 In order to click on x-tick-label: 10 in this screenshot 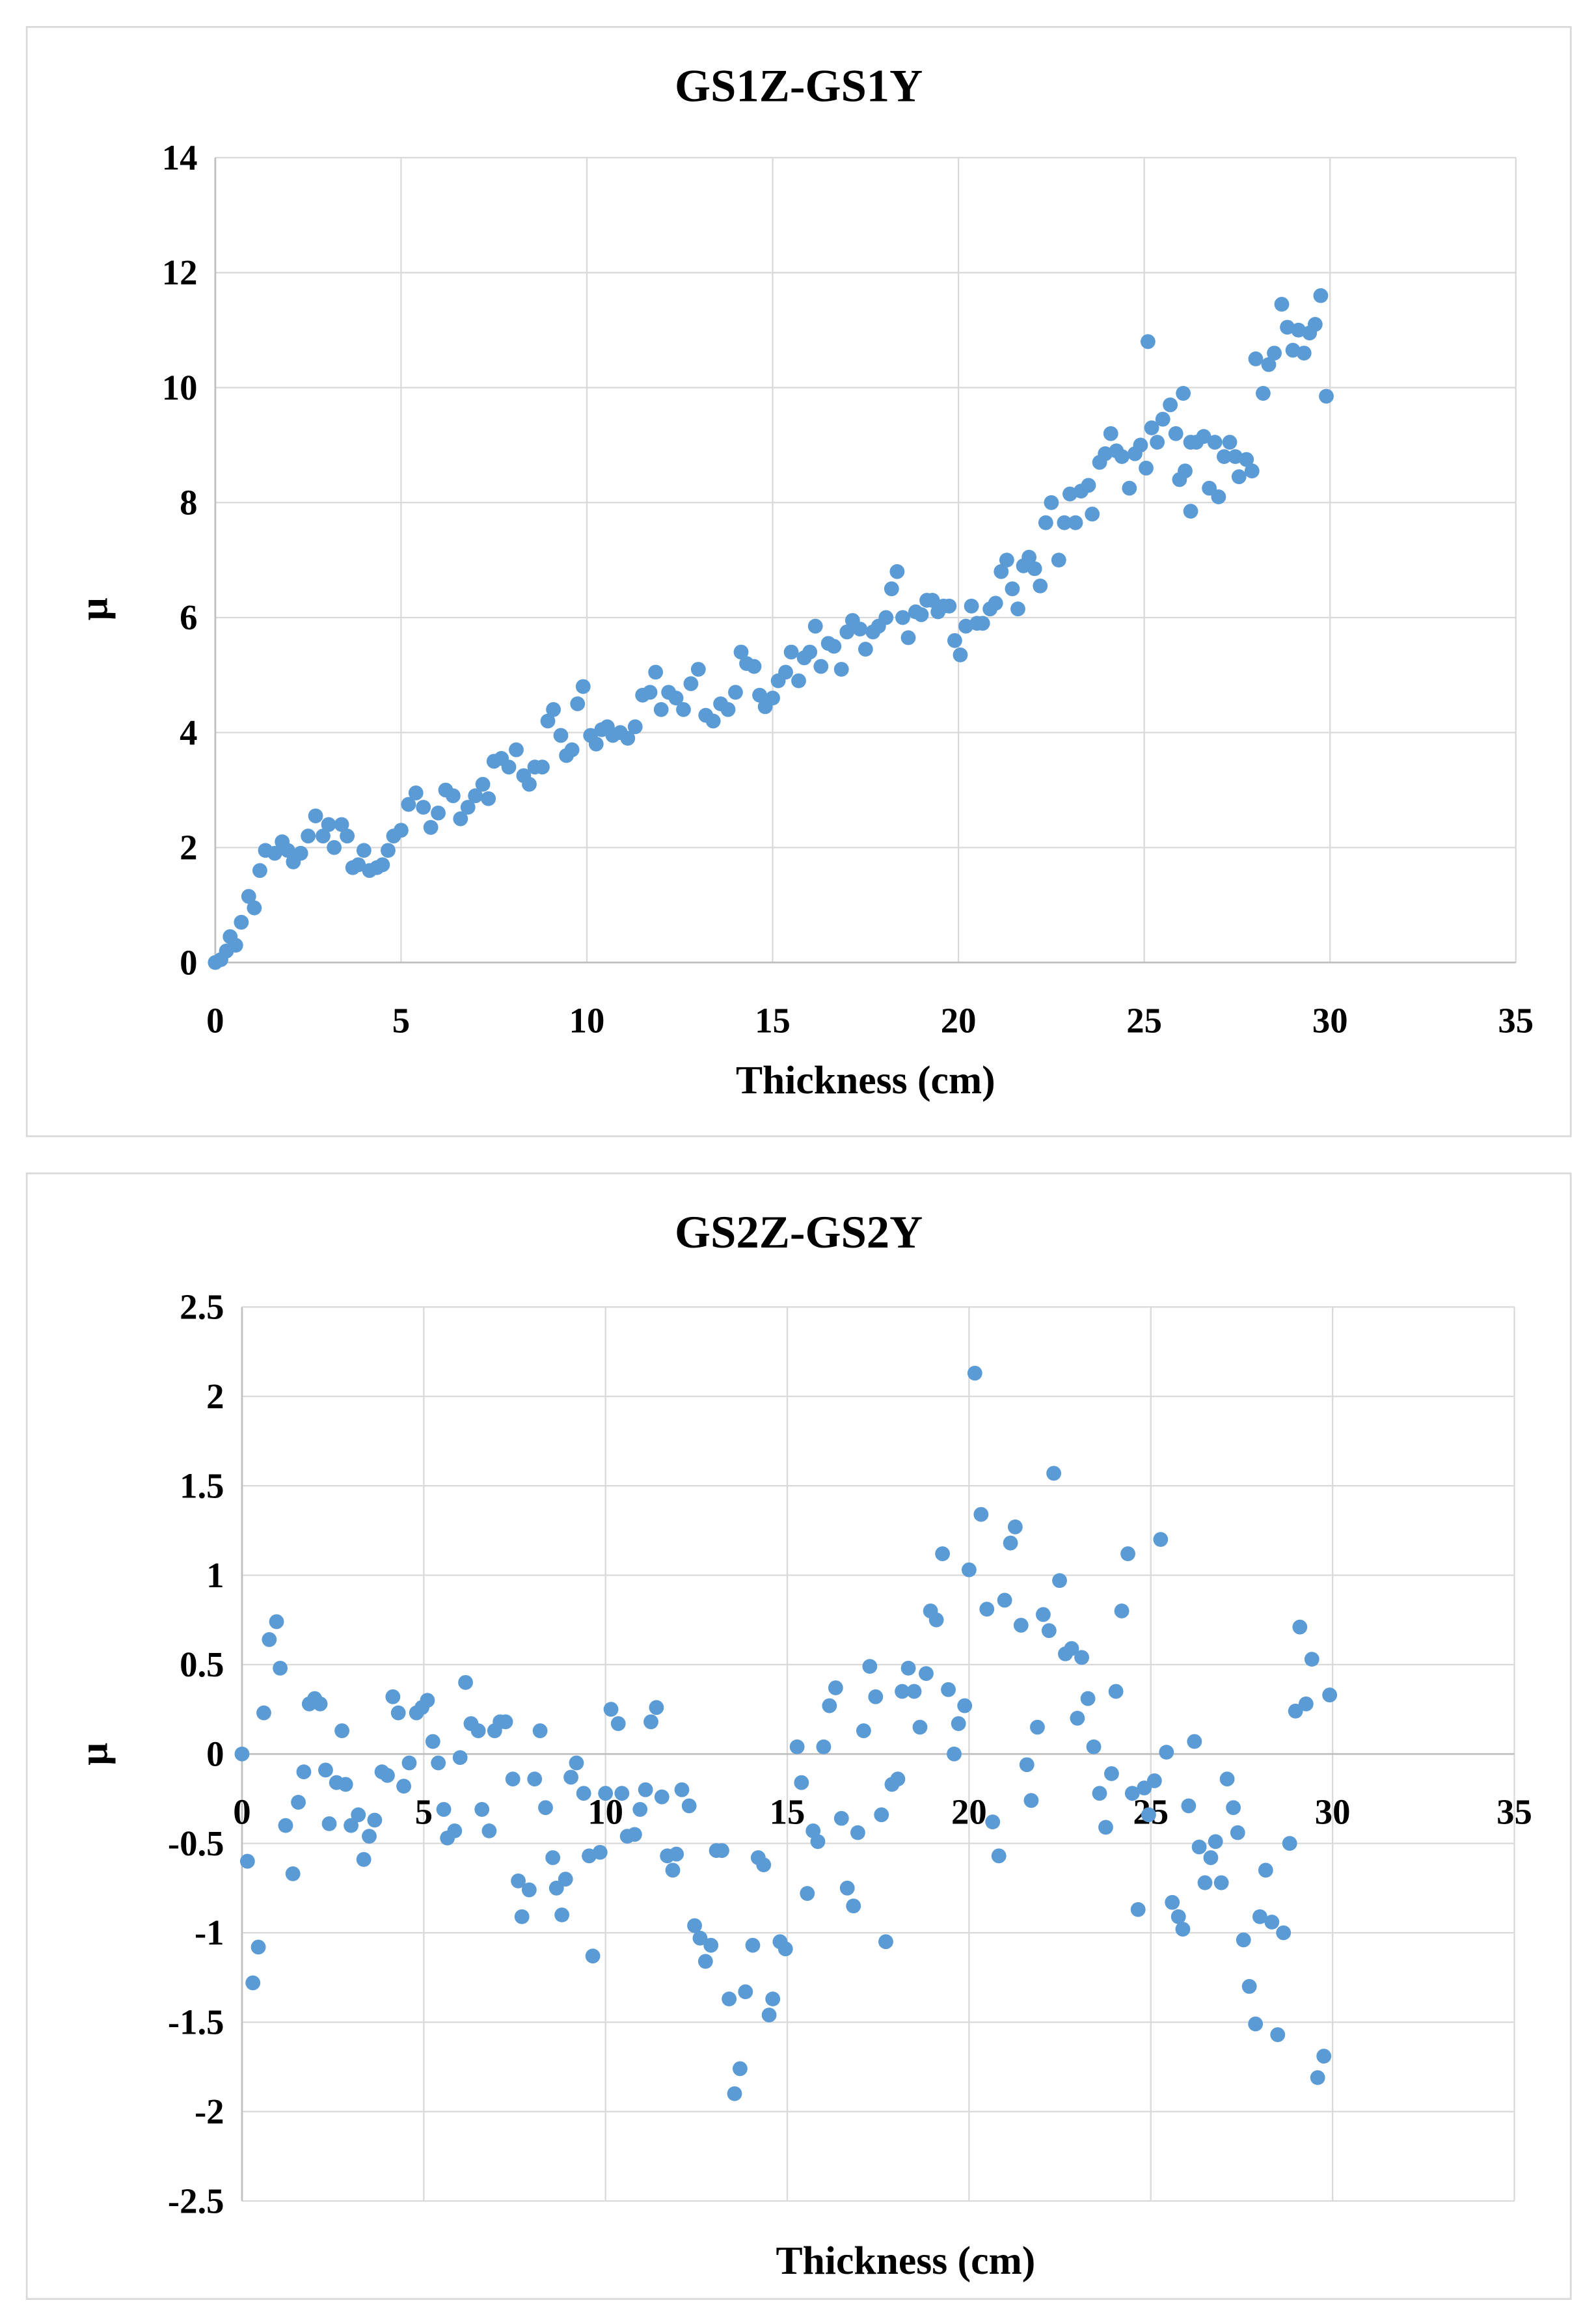, I will do `click(587, 1020)`.